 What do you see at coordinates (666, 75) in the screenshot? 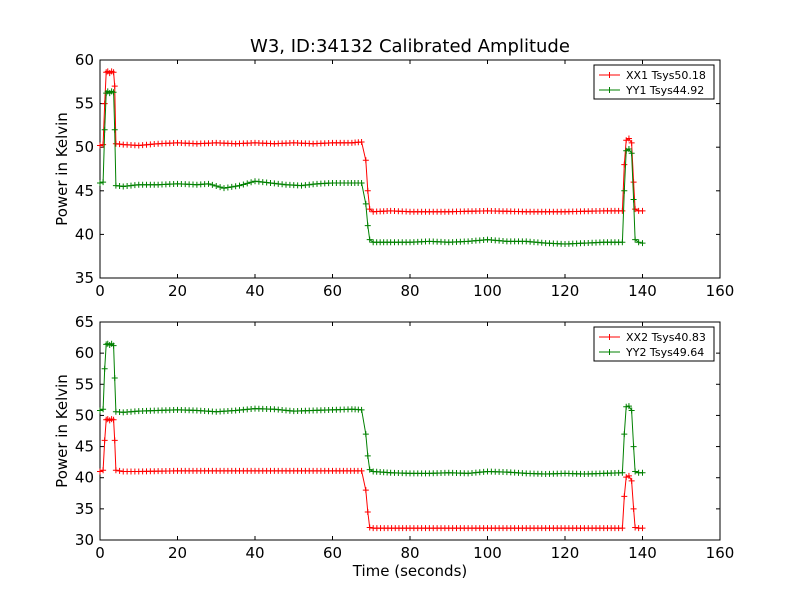
I see `legend-label: XX1 Tsys50.18` at bounding box center [666, 75].